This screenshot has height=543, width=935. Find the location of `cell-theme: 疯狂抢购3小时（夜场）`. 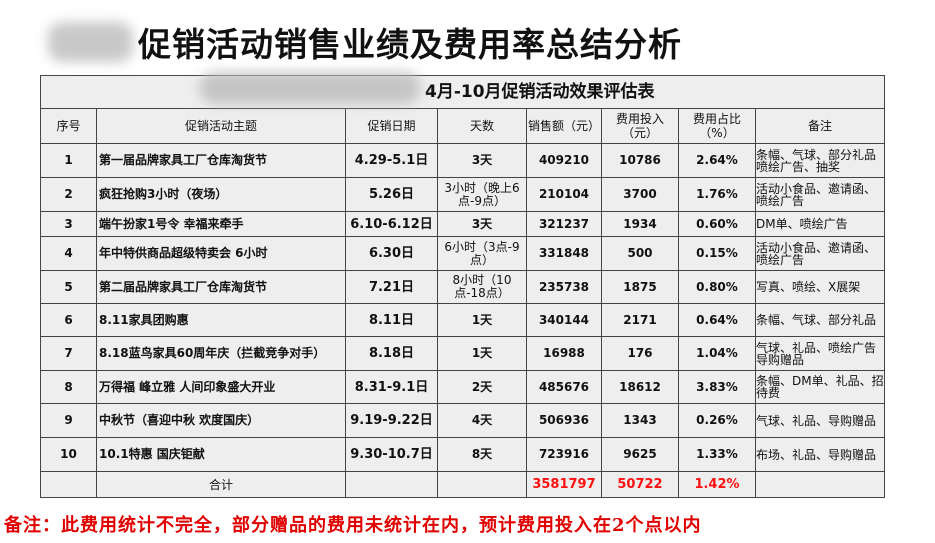

cell-theme: 疯狂抢购3小时（夜场） is located at coordinates (221, 194).